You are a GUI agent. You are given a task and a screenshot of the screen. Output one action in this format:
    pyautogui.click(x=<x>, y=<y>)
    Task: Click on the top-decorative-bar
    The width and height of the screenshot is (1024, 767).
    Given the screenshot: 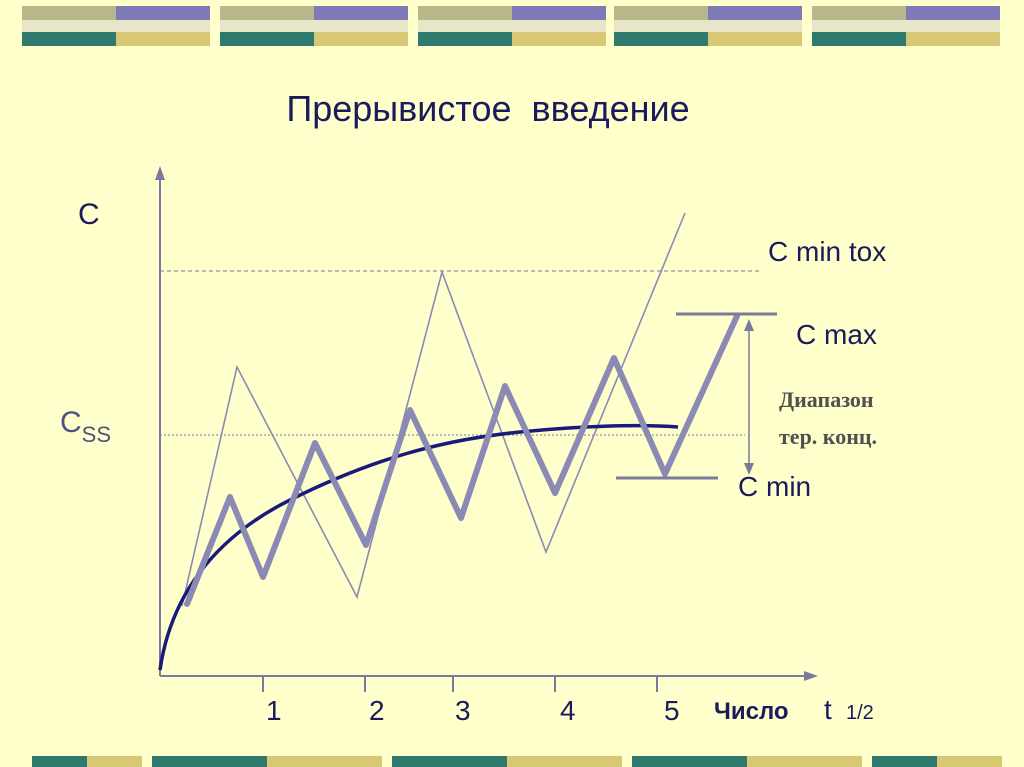 What is the action you would take?
    pyautogui.click(x=512, y=26)
    